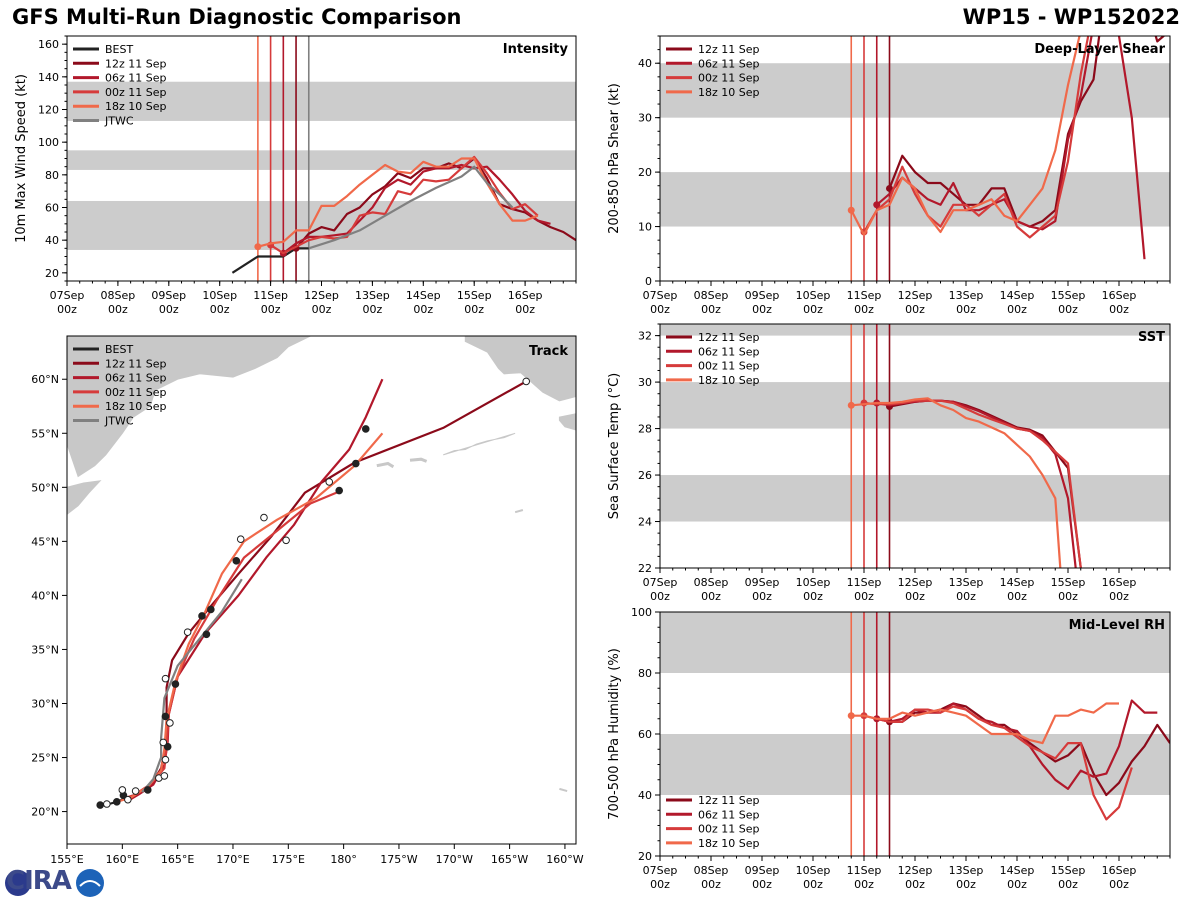 This screenshot has height=900, width=1200. I want to click on legend-label: 12z 11 Sep, so click(729, 800).